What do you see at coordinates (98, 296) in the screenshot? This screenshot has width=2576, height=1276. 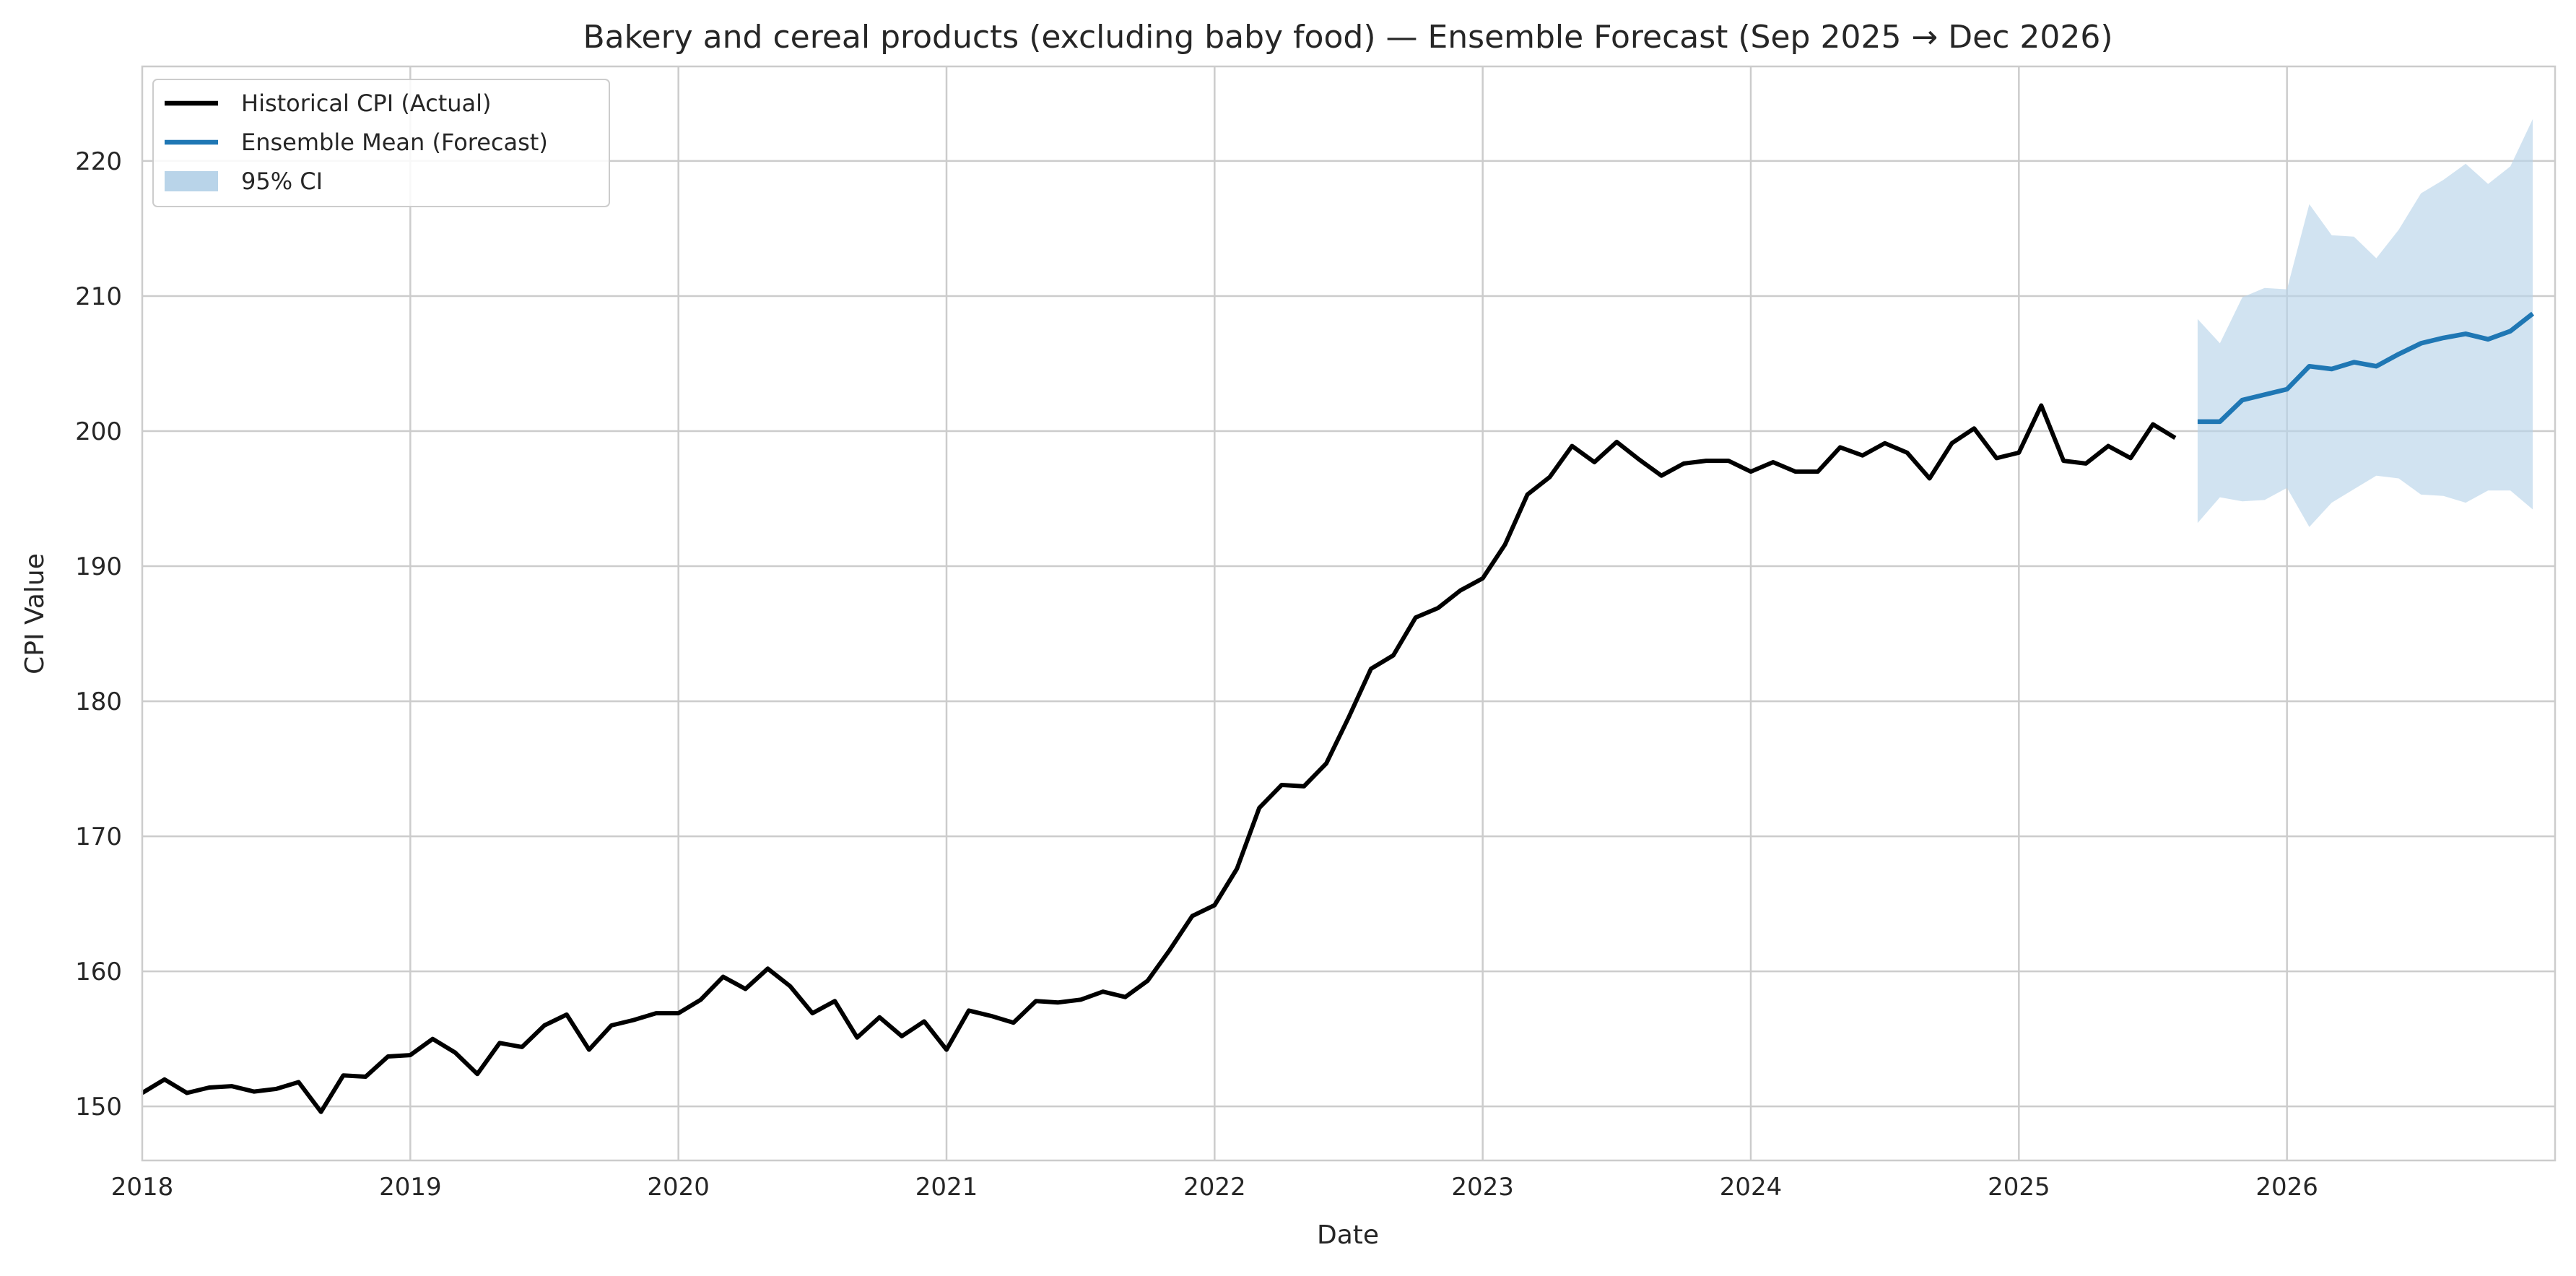 I see `y-tick-label: 210` at bounding box center [98, 296].